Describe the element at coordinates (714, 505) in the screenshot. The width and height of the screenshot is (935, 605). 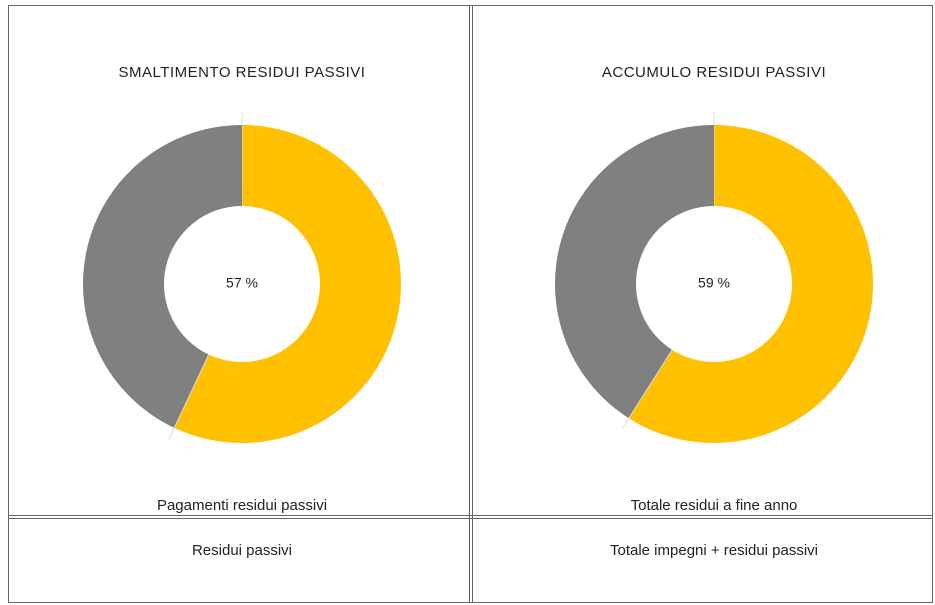
I see `cell-text: Totale residui a fine anno` at that location.